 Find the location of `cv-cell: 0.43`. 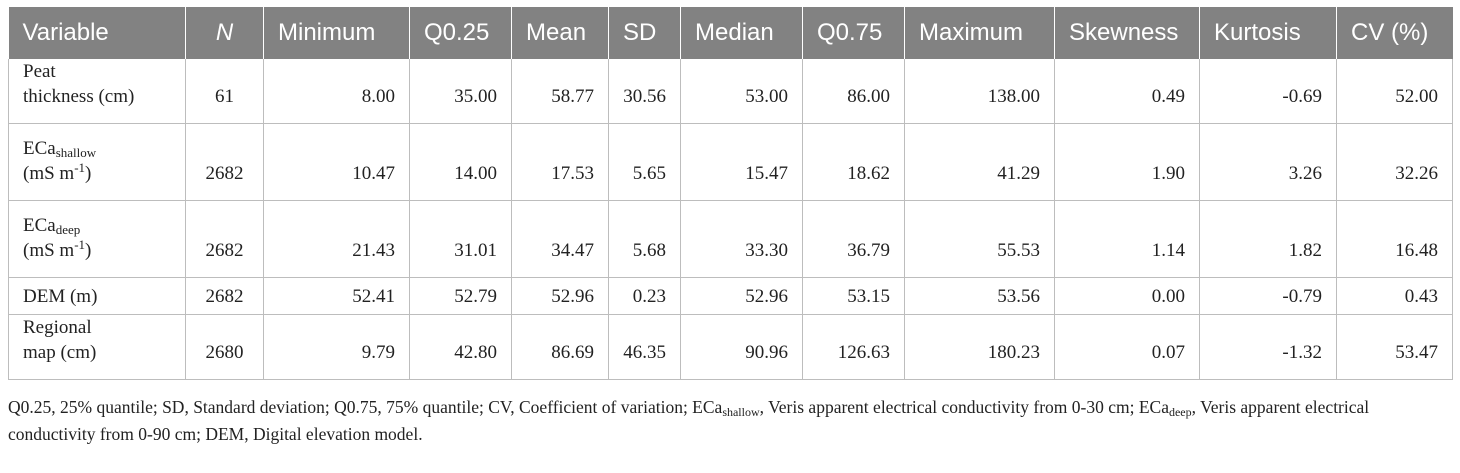

cv-cell: 0.43 is located at coordinates (1394, 296).